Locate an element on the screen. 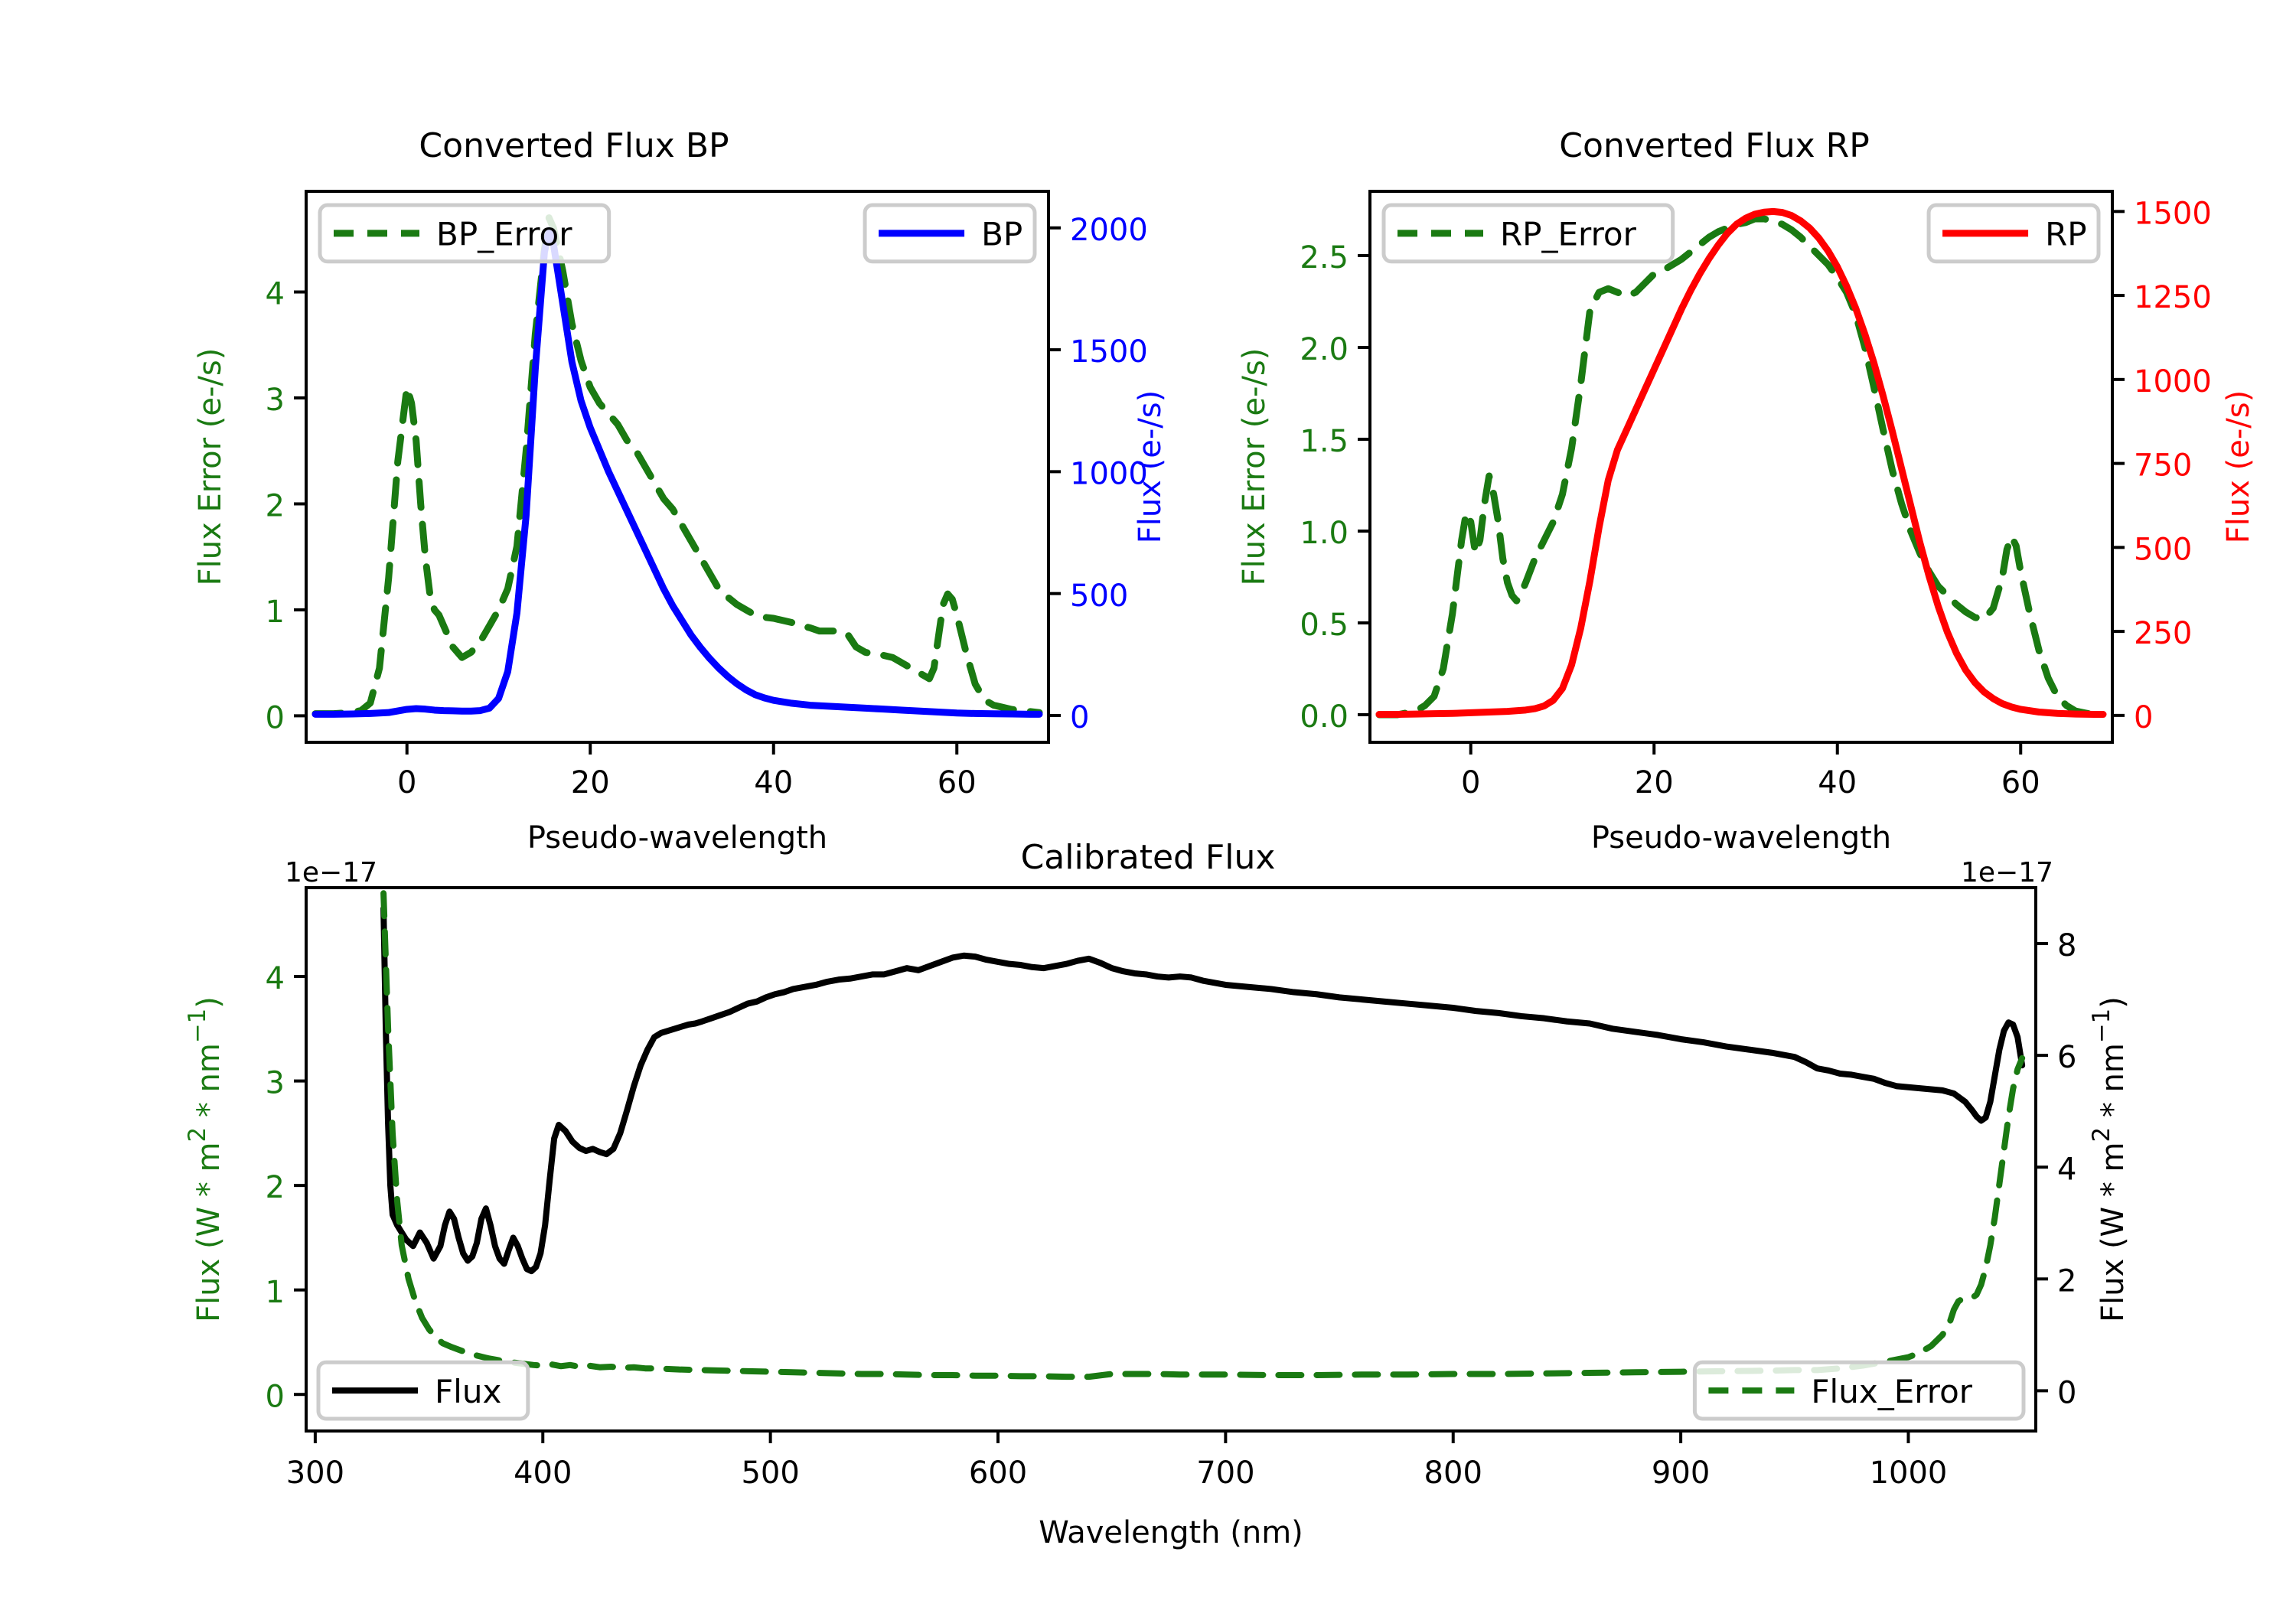 This screenshot has height=1607, width=2296. y-tick-label-right: 2000 is located at coordinates (1109, 231).